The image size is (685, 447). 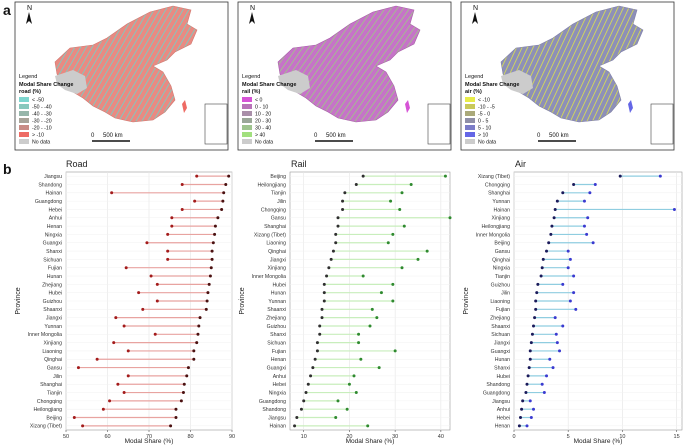 I want to click on inset-box-air, so click(x=662, y=124).